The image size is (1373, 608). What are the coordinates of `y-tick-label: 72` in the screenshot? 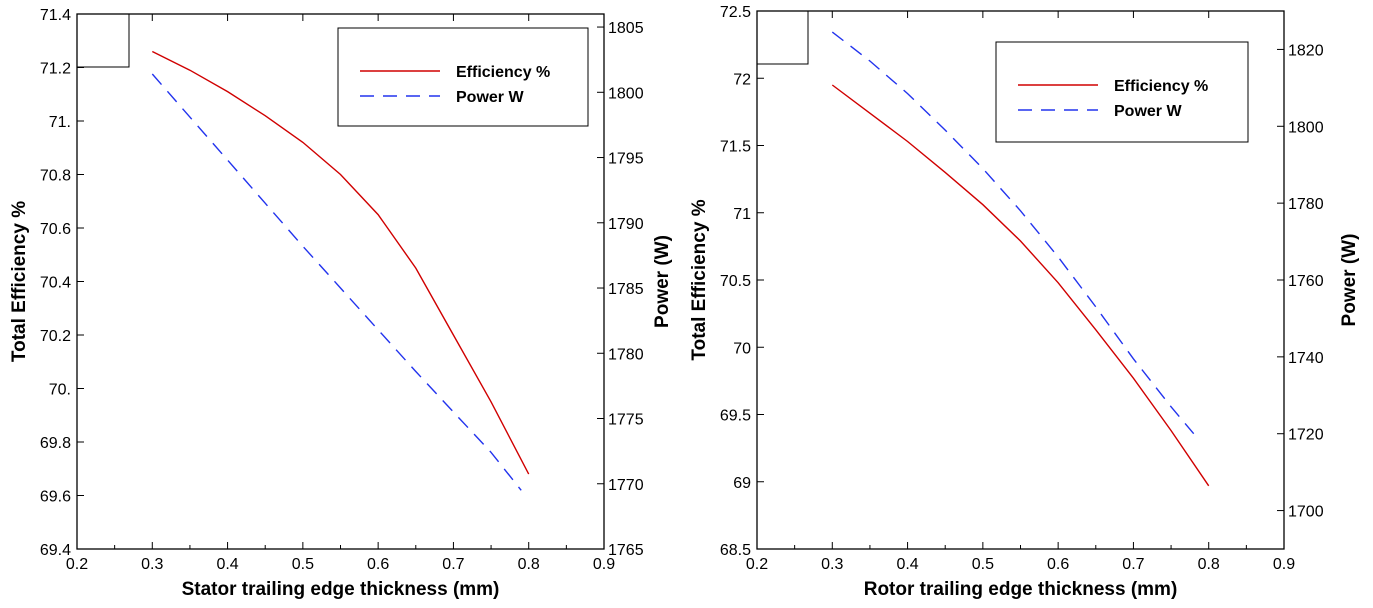 It's located at (742, 79).